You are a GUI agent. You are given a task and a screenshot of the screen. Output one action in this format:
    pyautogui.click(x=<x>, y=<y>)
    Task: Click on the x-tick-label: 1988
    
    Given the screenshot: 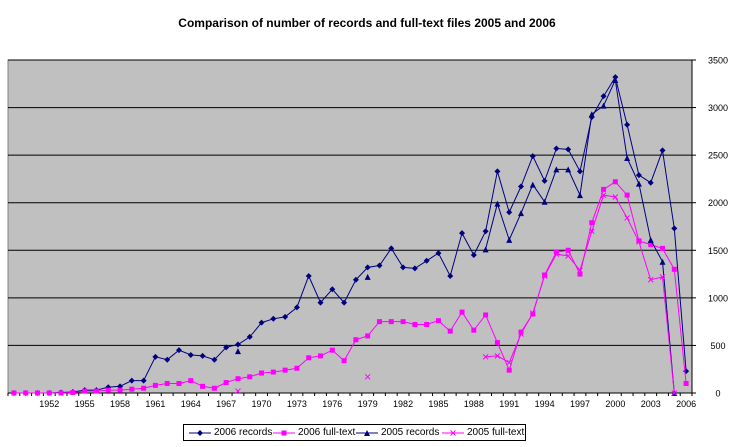 What is the action you would take?
    pyautogui.click(x=474, y=404)
    